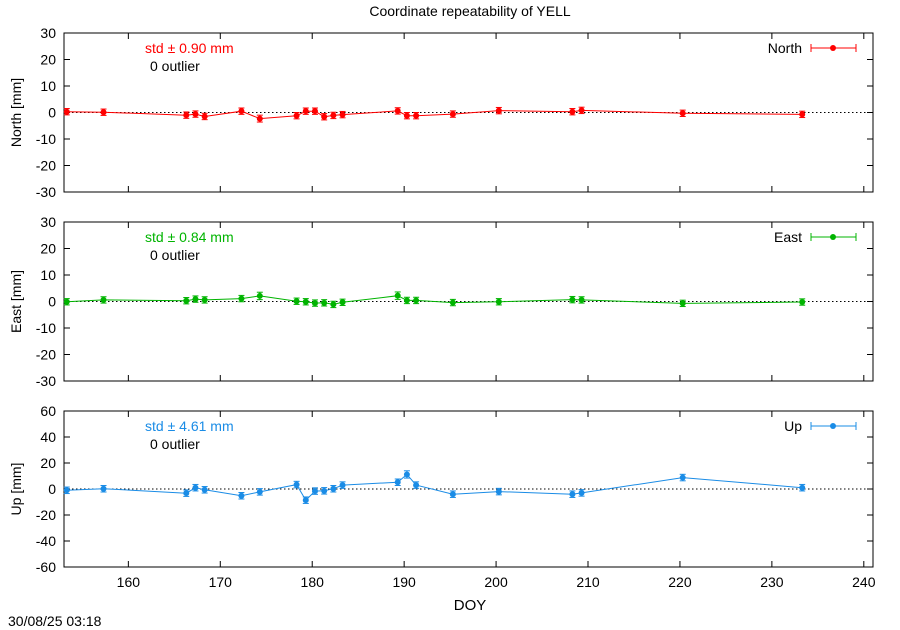  What do you see at coordinates (772, 582) in the screenshot?
I see `x-tick-label: 230` at bounding box center [772, 582].